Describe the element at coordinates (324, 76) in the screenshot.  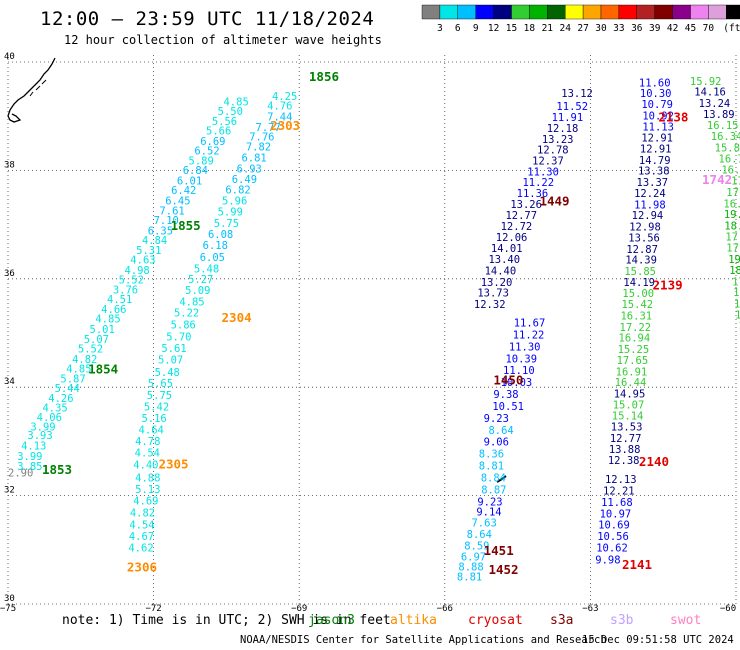
I see `pass-id-label: 1856` at that location.